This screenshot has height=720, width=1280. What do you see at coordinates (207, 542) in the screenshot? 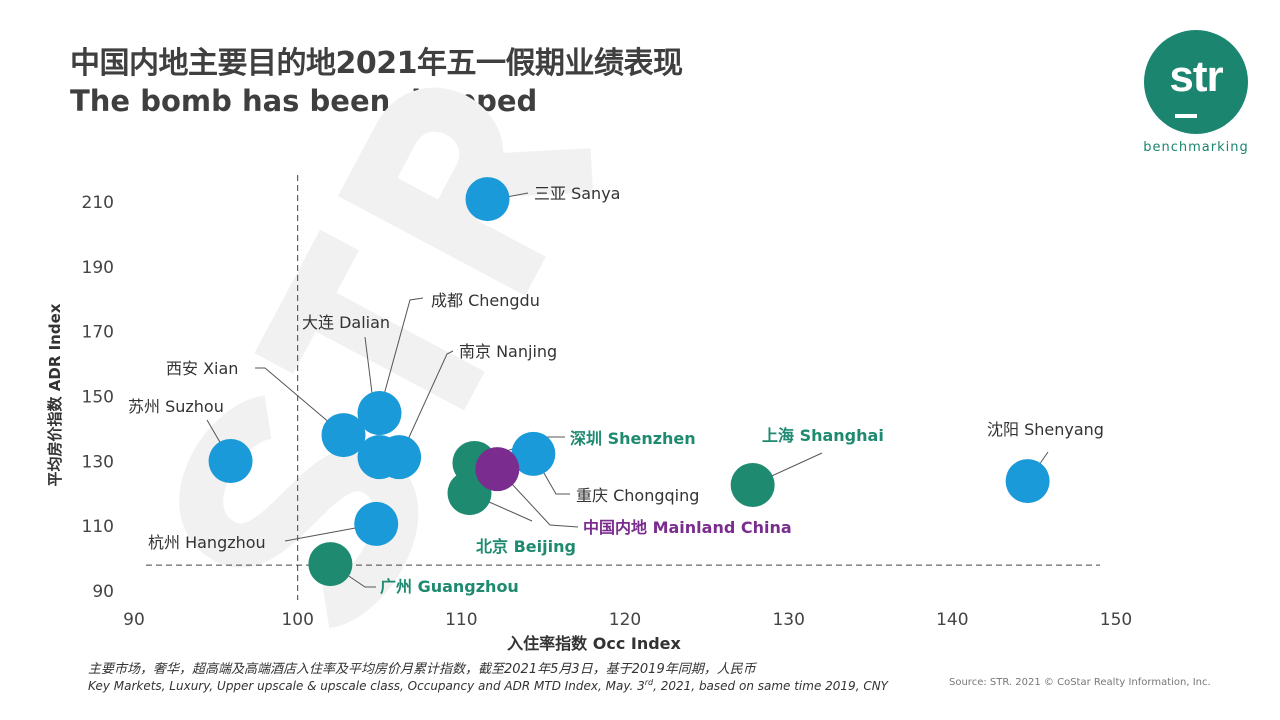
I see `point-label: 杭州 Hangzhou` at bounding box center [207, 542].